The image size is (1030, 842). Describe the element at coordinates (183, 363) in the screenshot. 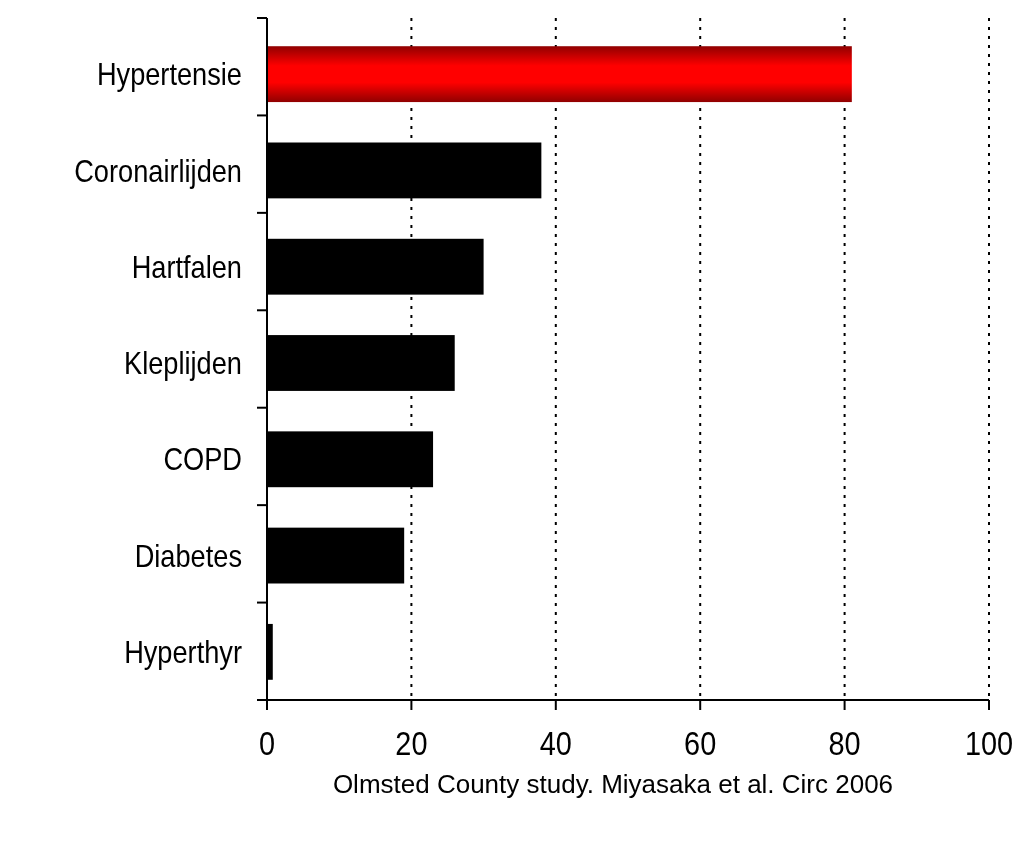

I see `y-tick-label: Kleplijden` at that location.